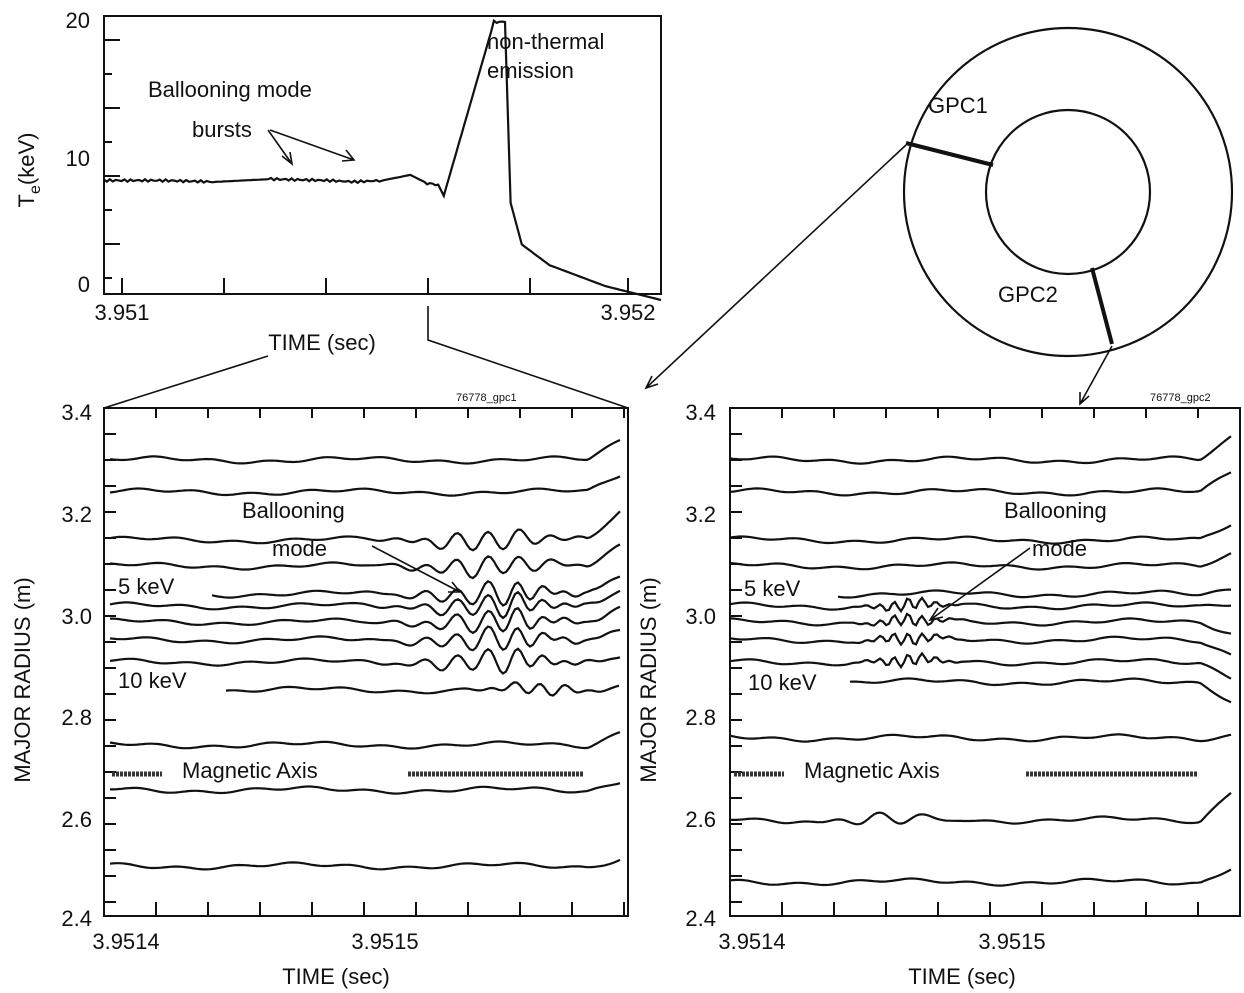 Image resolution: width=1244 pixels, height=993 pixels. What do you see at coordinates (530, 70) in the screenshot?
I see `nonthermal-label-line2: emission` at bounding box center [530, 70].